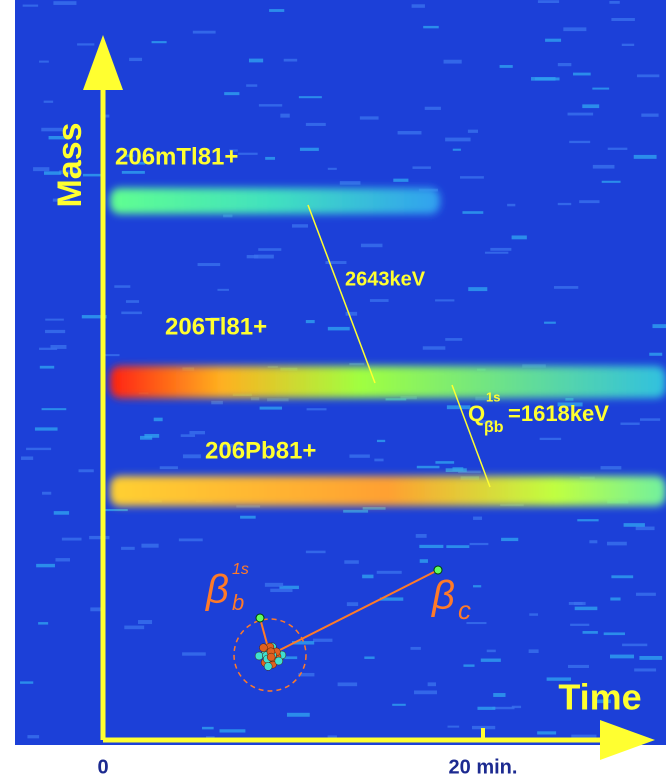 This screenshot has height=784, width=666. I want to click on decay-symbol: β, so click(443, 596).